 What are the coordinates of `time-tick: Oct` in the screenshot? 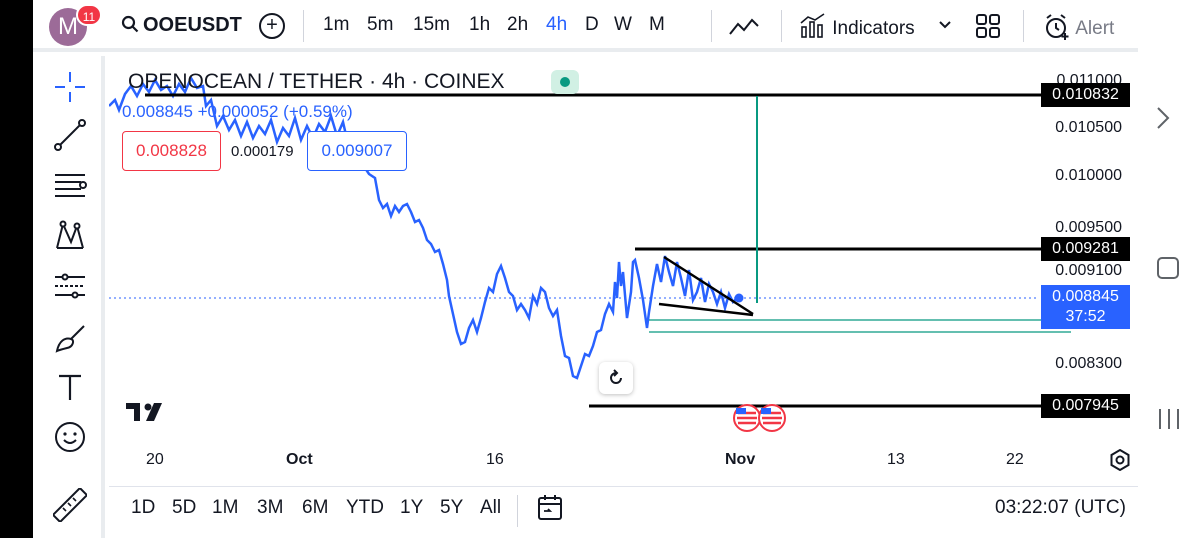 It's located at (299, 459).